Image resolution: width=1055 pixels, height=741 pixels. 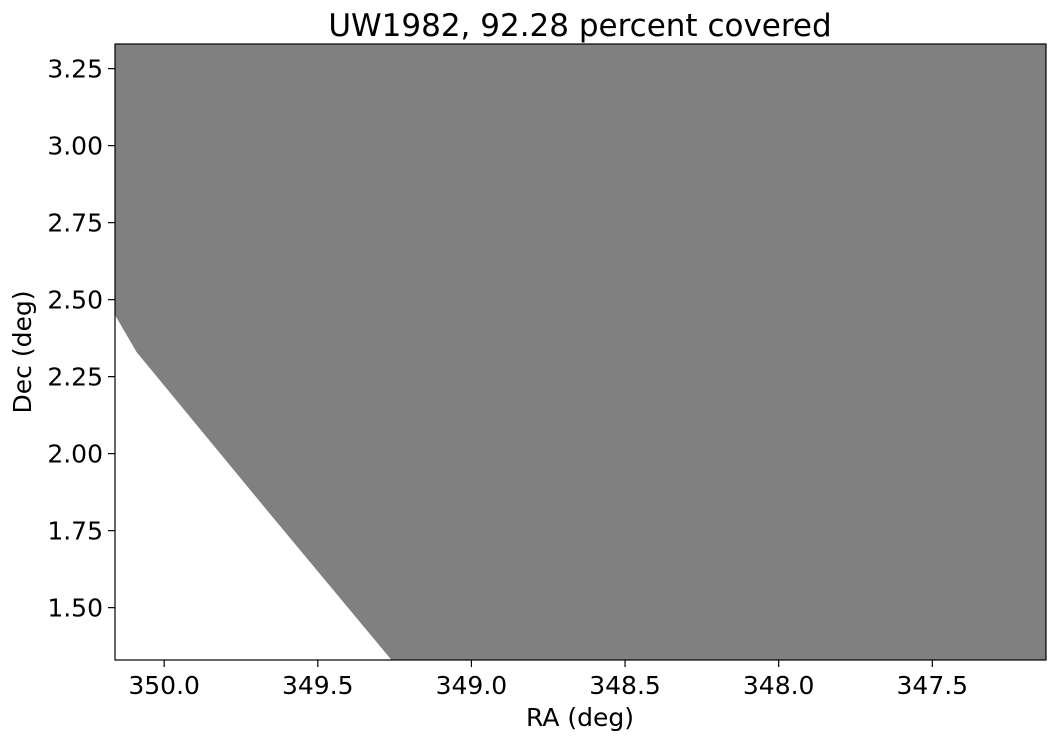 I want to click on y-axis-label: Dec (deg), so click(x=22, y=352).